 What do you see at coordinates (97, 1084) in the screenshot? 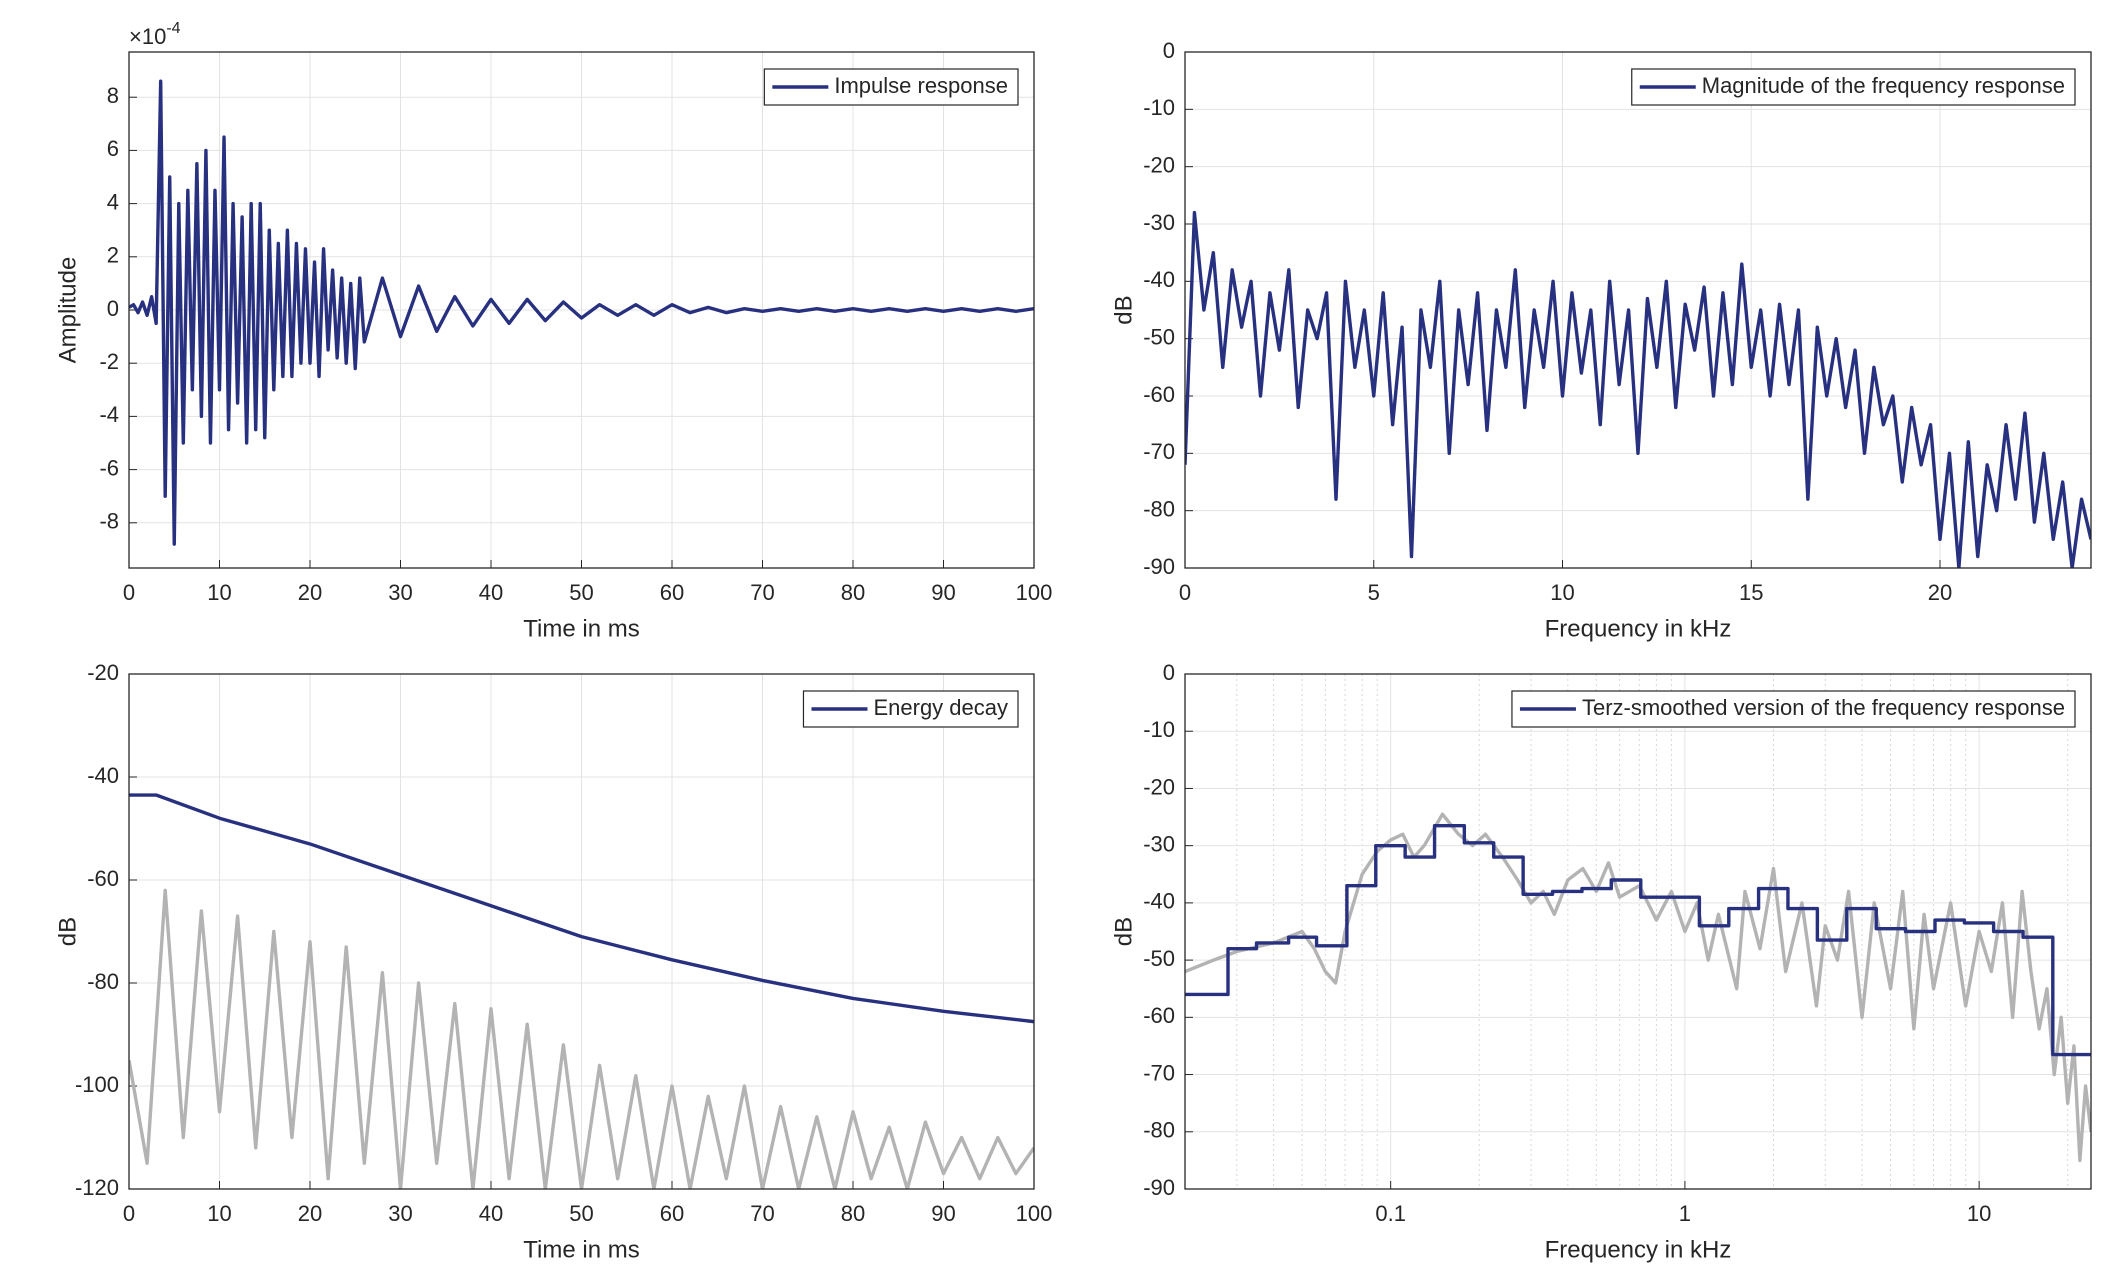
I see `y-tick-label: -100` at bounding box center [97, 1084].